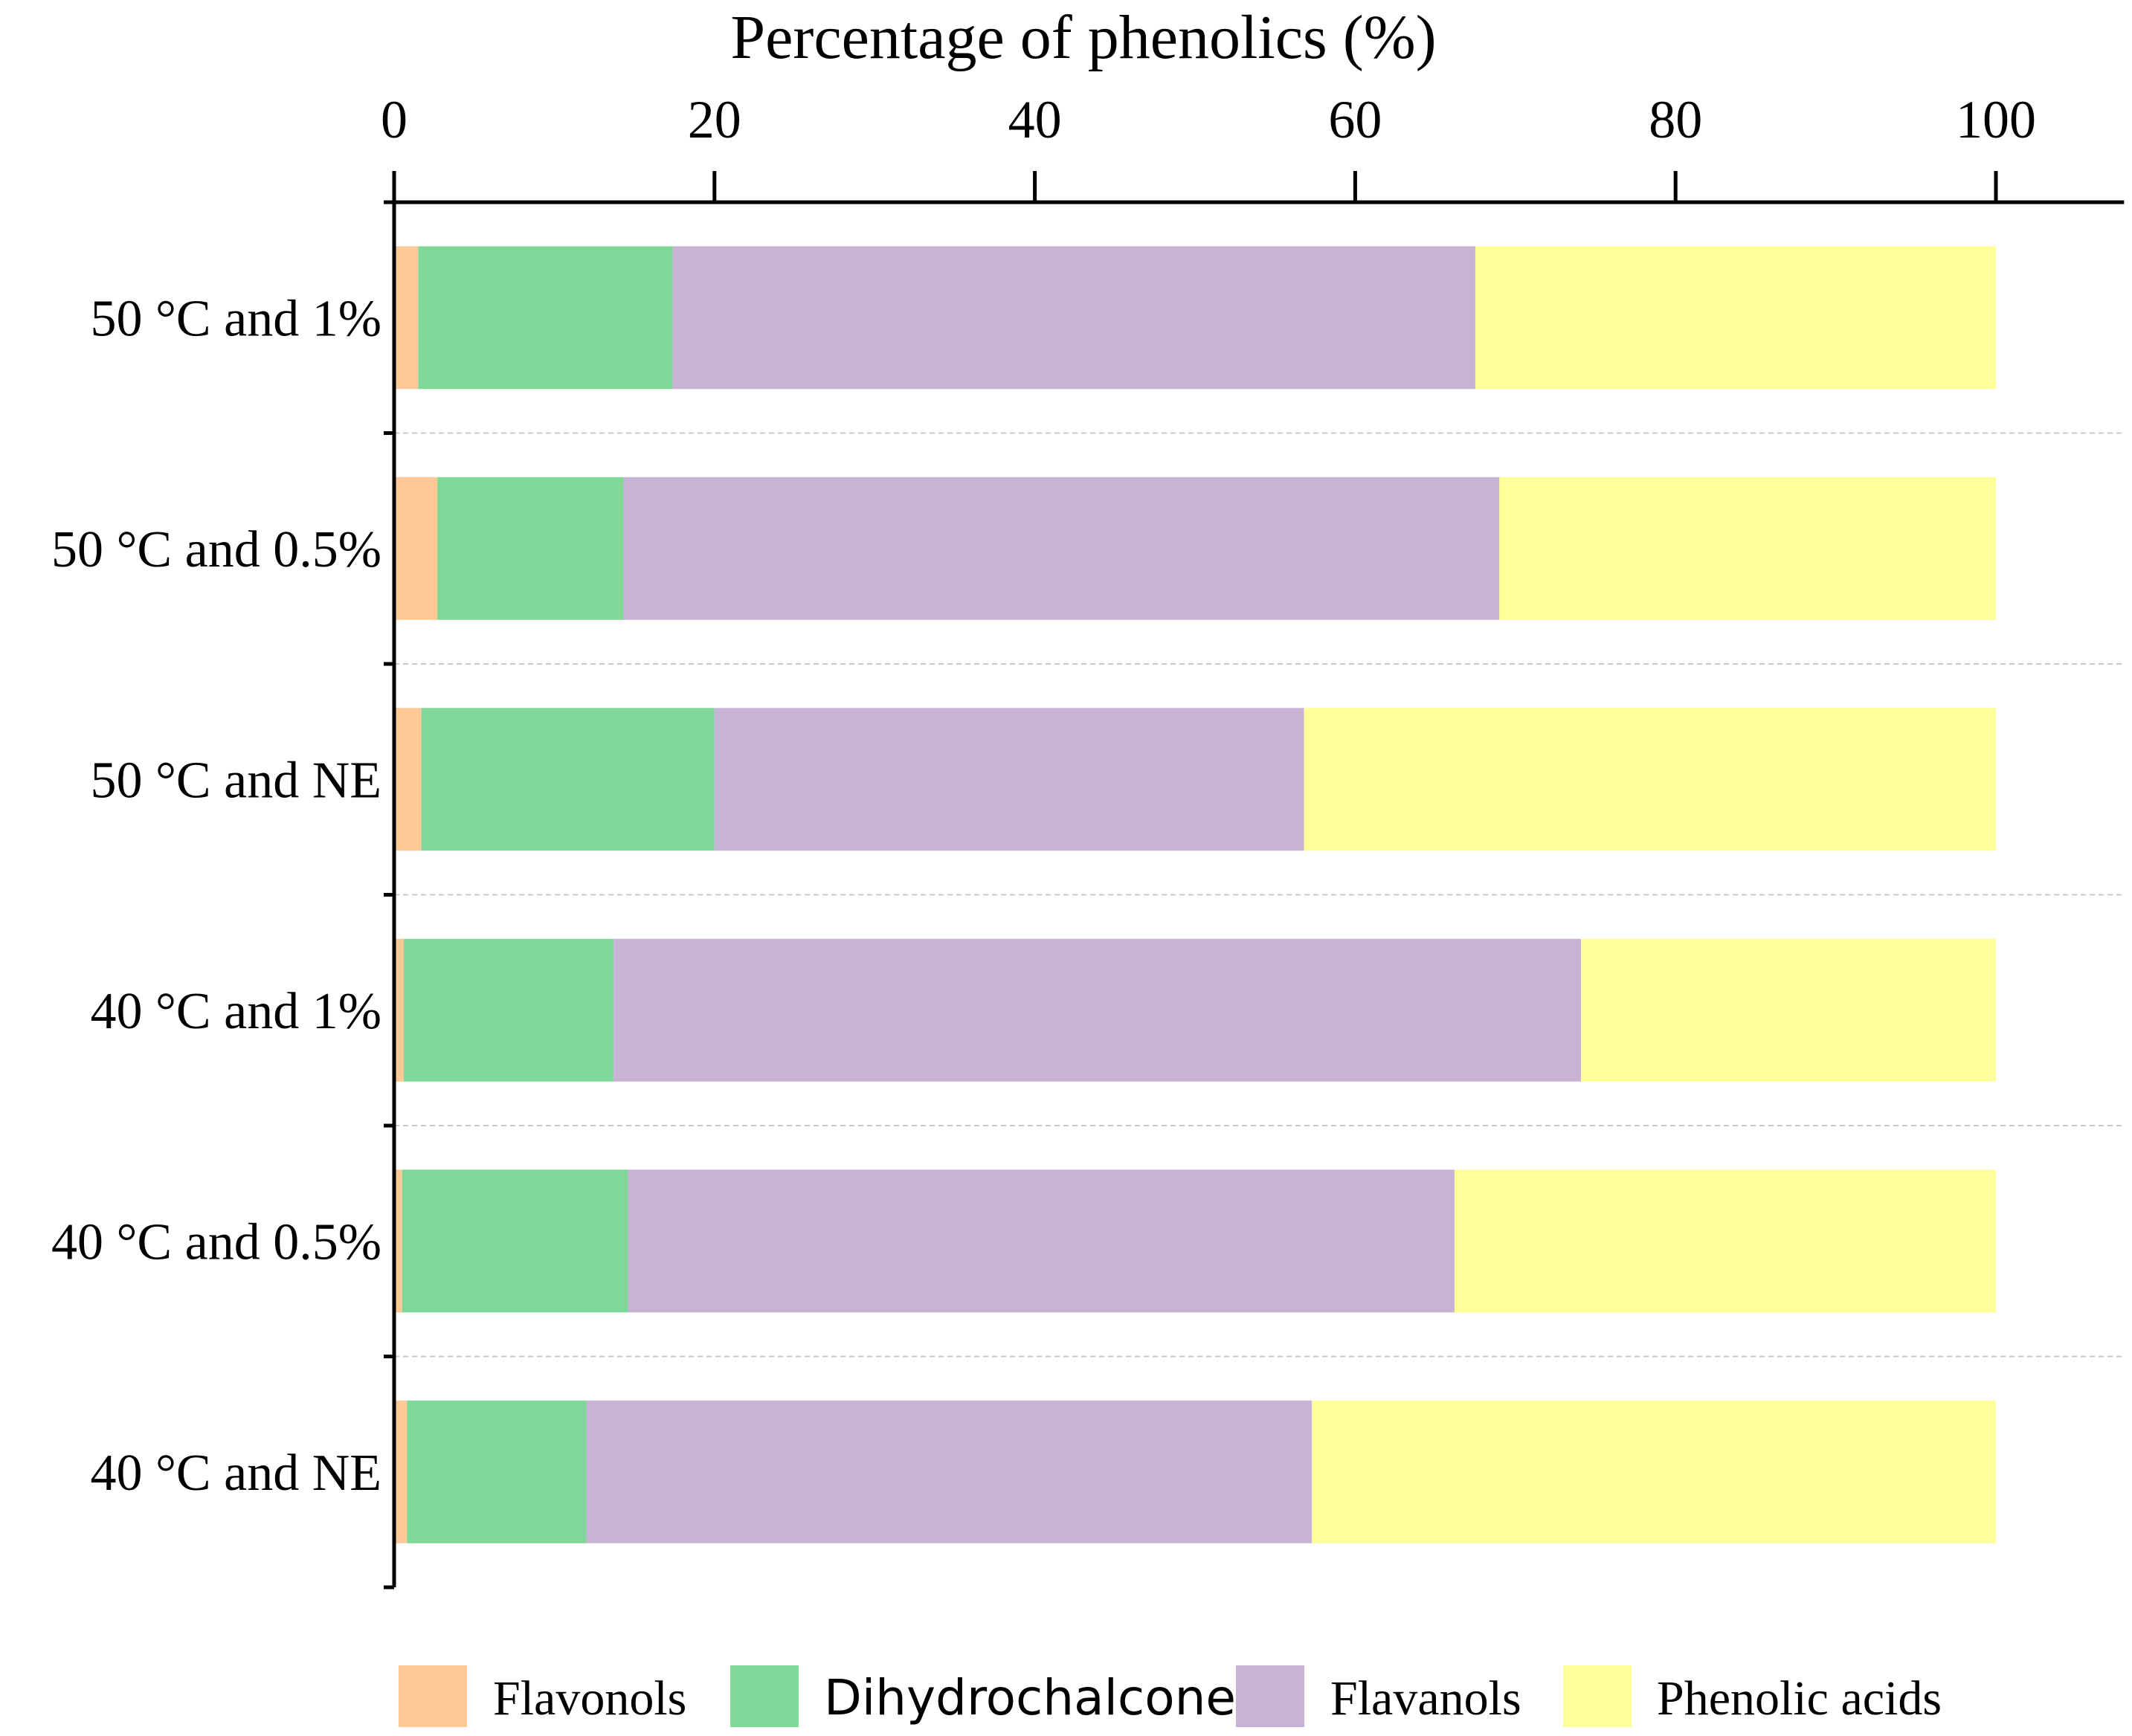 Image resolution: width=2132 pixels, height=1736 pixels. I want to click on legend-swatch-flavanols, so click(1270, 1696).